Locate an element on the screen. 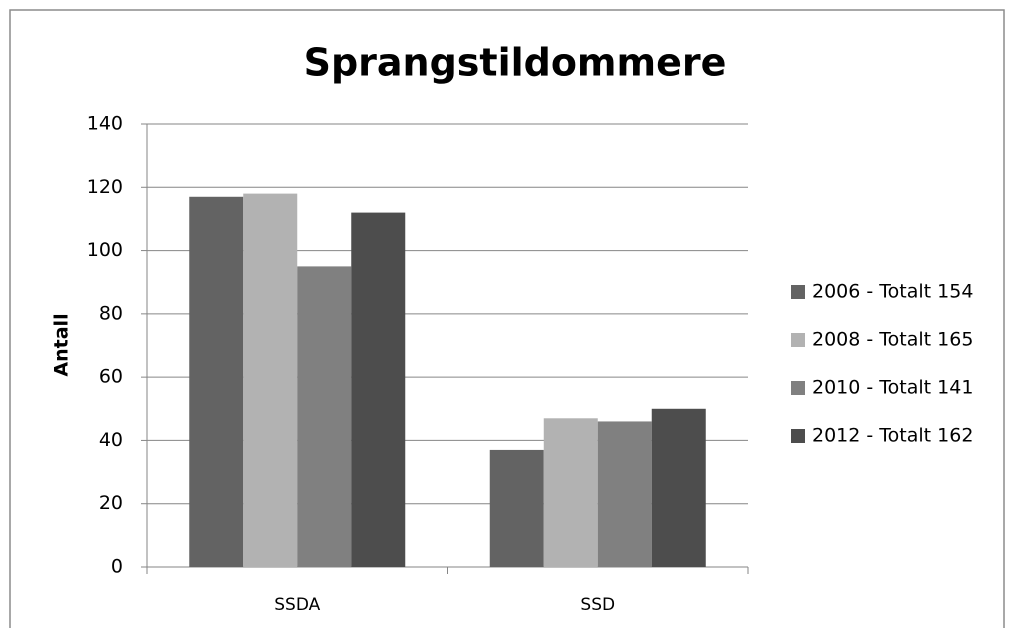  chart-title: Sprangstildommere is located at coordinates (515, 63).